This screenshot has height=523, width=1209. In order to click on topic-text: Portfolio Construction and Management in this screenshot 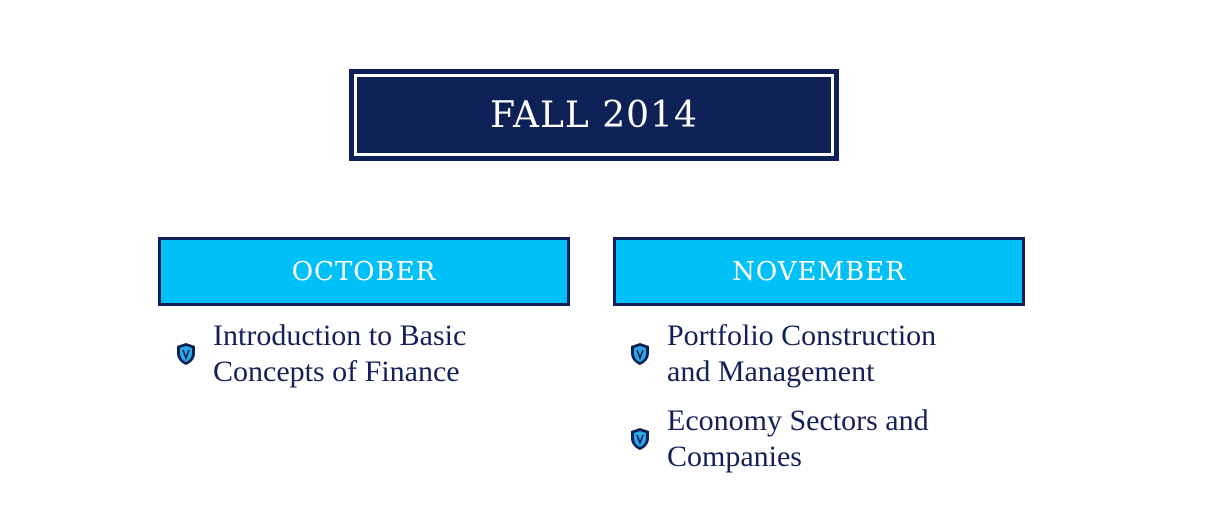, I will do `click(832, 354)`.